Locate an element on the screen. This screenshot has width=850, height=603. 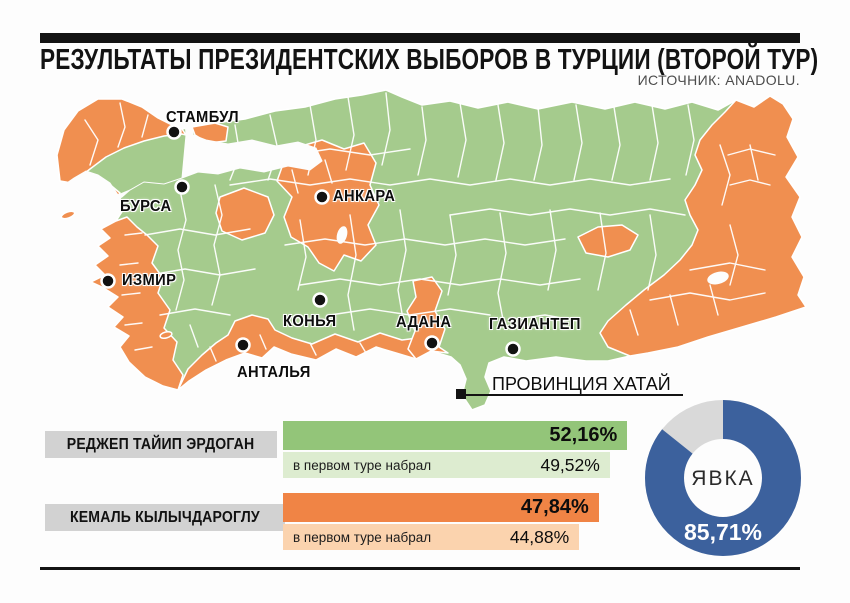
lake-tuz is located at coordinates (342, 235).